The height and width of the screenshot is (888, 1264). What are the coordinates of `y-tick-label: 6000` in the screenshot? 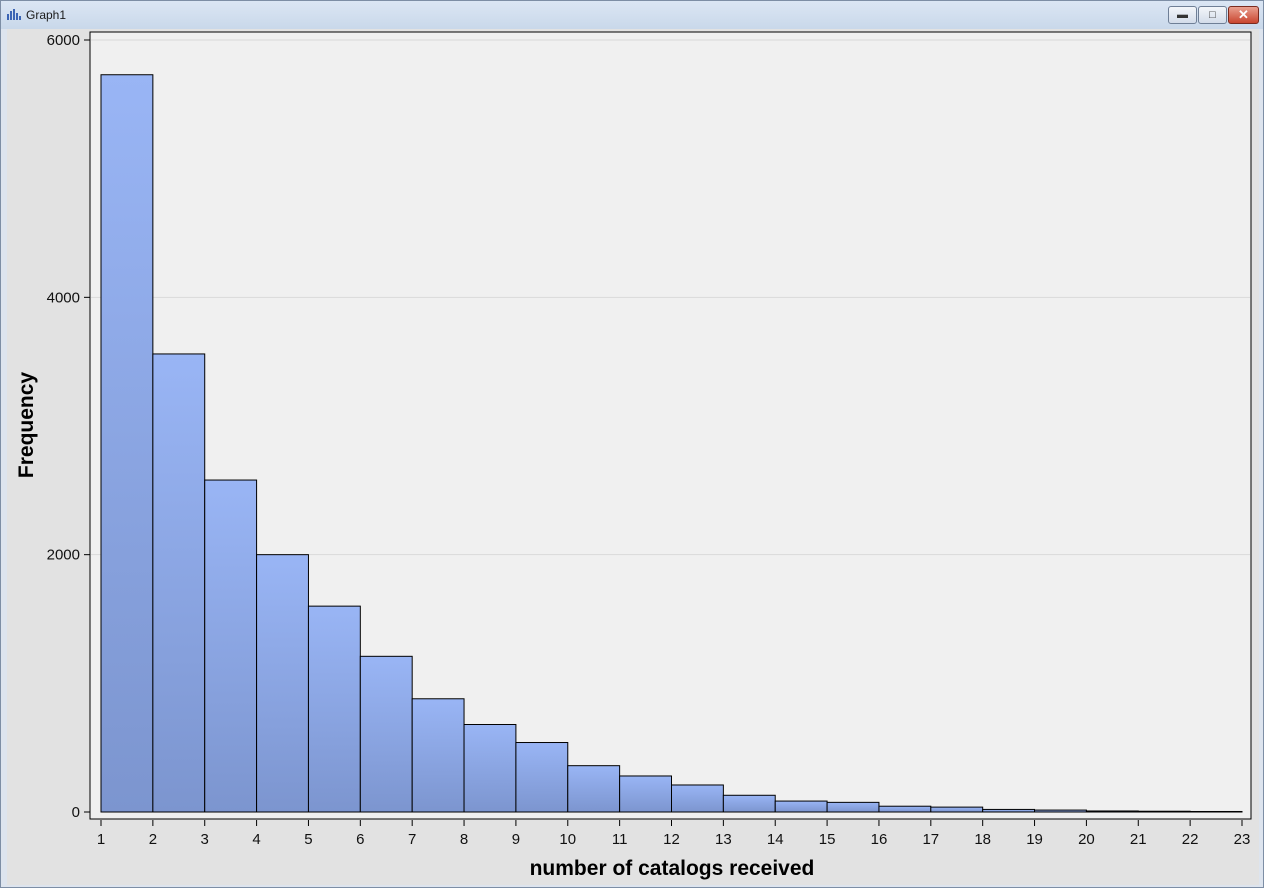 It's located at (63, 40).